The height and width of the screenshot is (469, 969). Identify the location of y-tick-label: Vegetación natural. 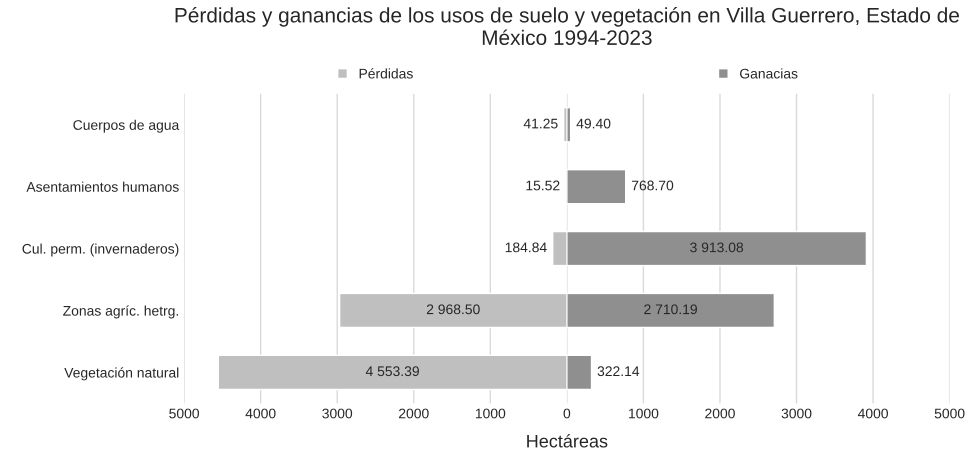
(121, 373).